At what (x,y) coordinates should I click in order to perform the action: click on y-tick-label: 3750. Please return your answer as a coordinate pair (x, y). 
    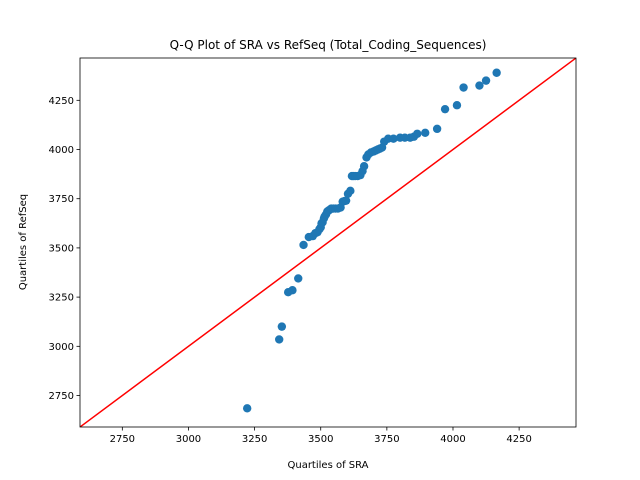
    Looking at the image, I should click on (61, 199).